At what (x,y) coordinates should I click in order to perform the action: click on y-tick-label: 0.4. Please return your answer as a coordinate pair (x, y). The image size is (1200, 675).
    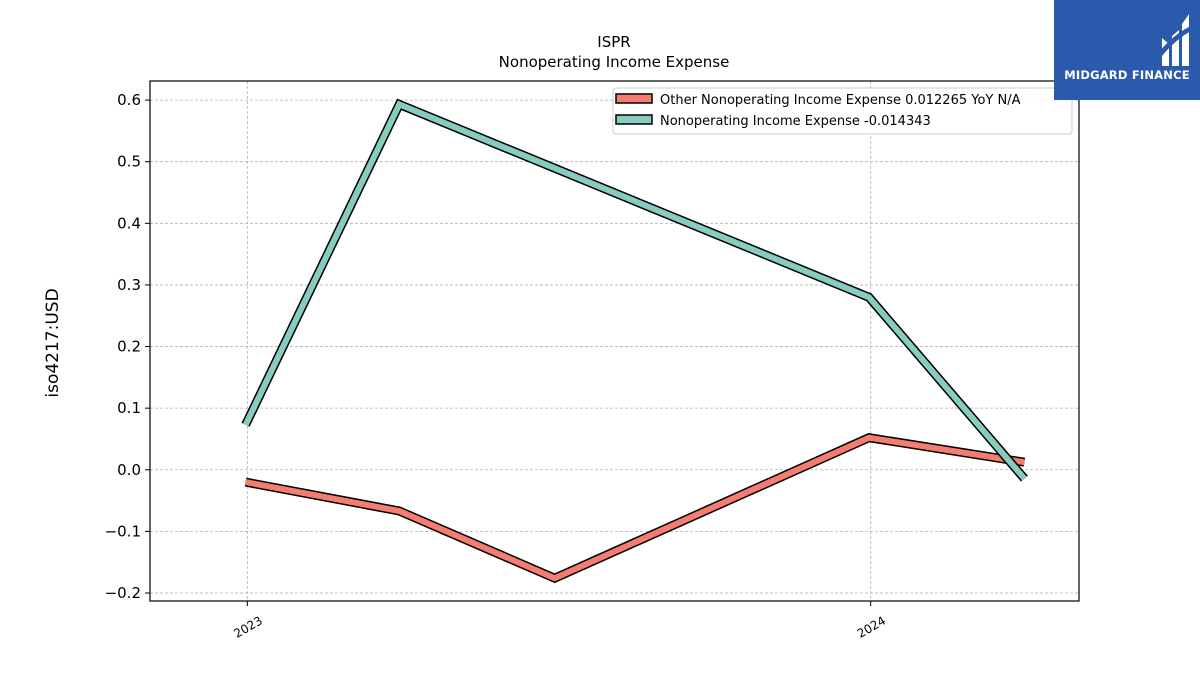
    Looking at the image, I should click on (129, 223).